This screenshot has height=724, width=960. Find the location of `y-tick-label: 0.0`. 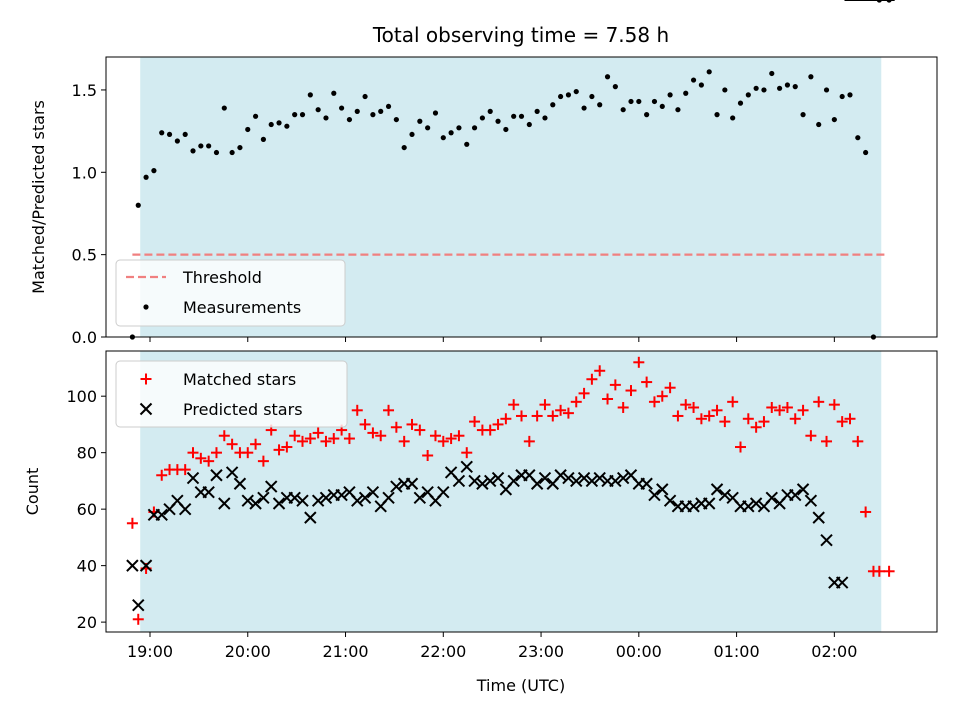

y-tick-label: 0.0 is located at coordinates (84, 337).